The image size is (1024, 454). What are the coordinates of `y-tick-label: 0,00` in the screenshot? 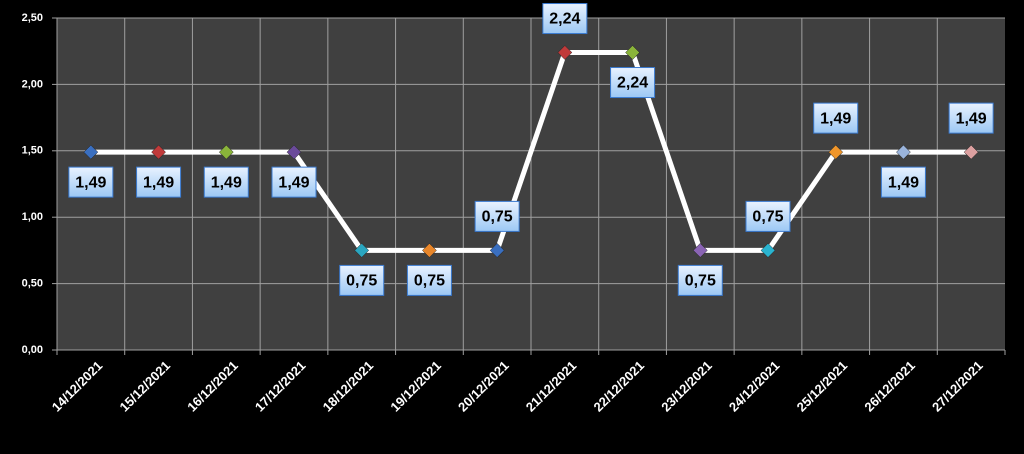 It's located at (32, 350).